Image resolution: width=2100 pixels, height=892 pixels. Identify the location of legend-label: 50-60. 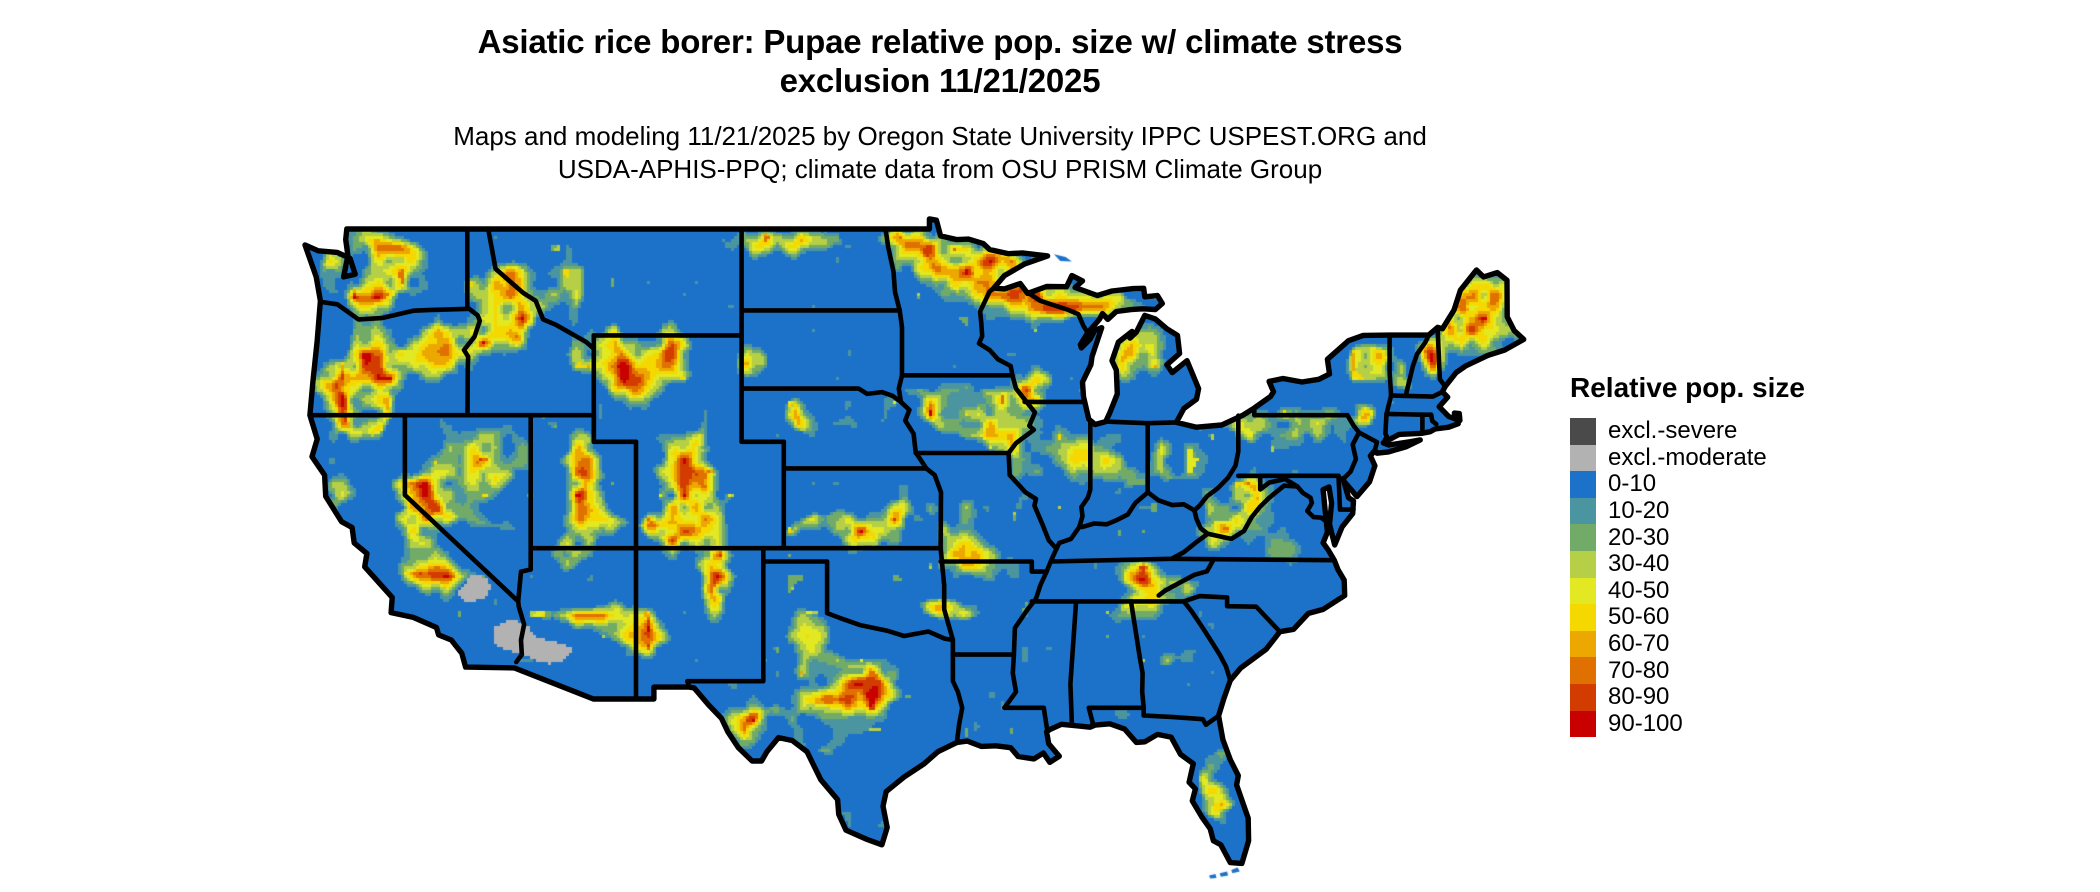
(1639, 617).